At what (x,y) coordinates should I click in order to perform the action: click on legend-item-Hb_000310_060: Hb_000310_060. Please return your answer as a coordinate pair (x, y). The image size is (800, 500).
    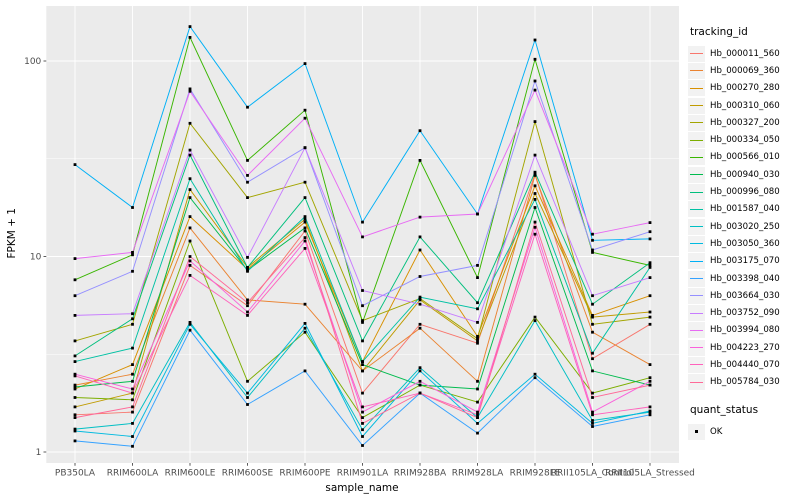
    Looking at the image, I should click on (744, 105).